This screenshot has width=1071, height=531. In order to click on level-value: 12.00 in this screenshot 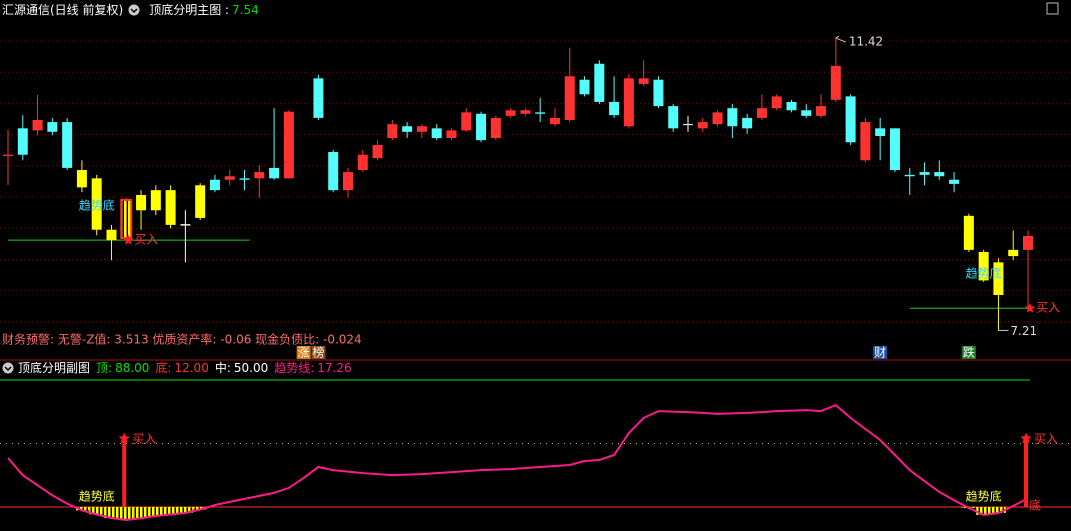, I will do `click(191, 368)`.